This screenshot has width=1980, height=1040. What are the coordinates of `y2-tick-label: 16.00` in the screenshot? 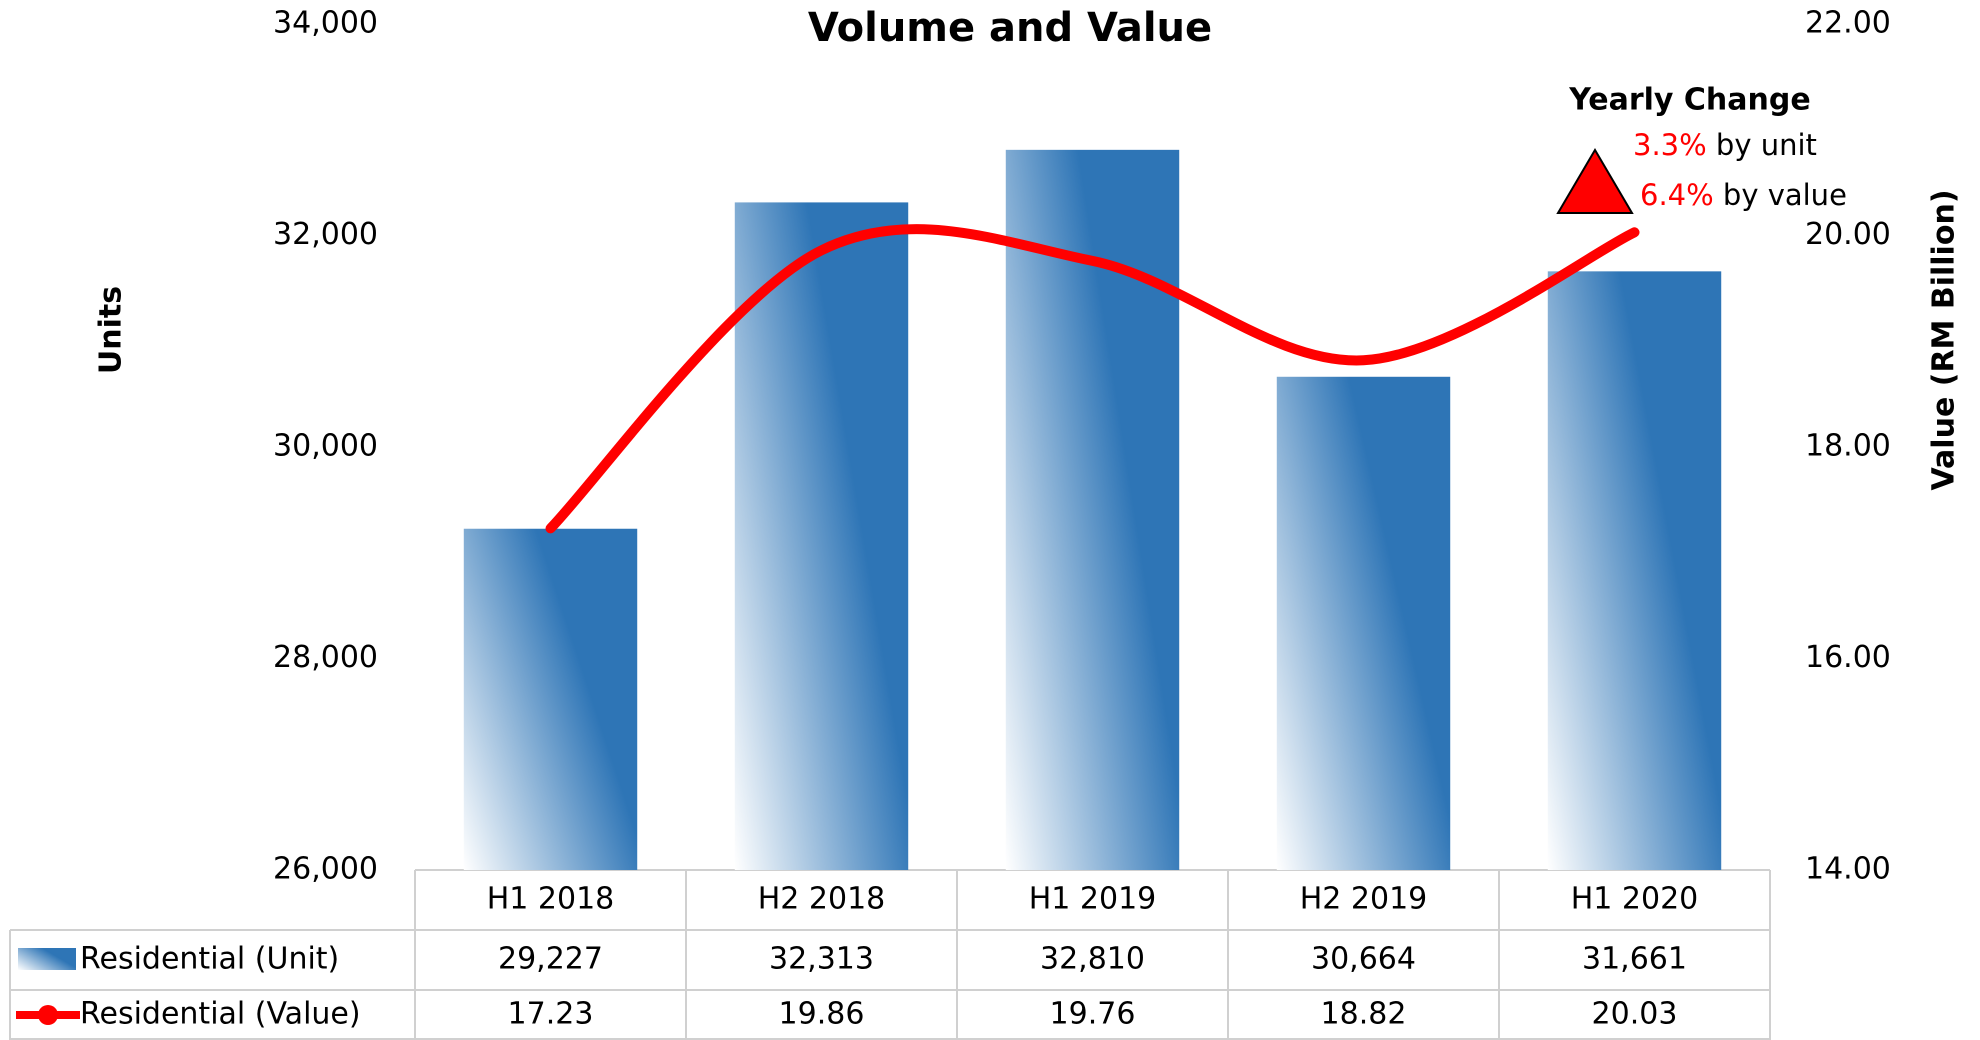 It's located at (1848, 657).